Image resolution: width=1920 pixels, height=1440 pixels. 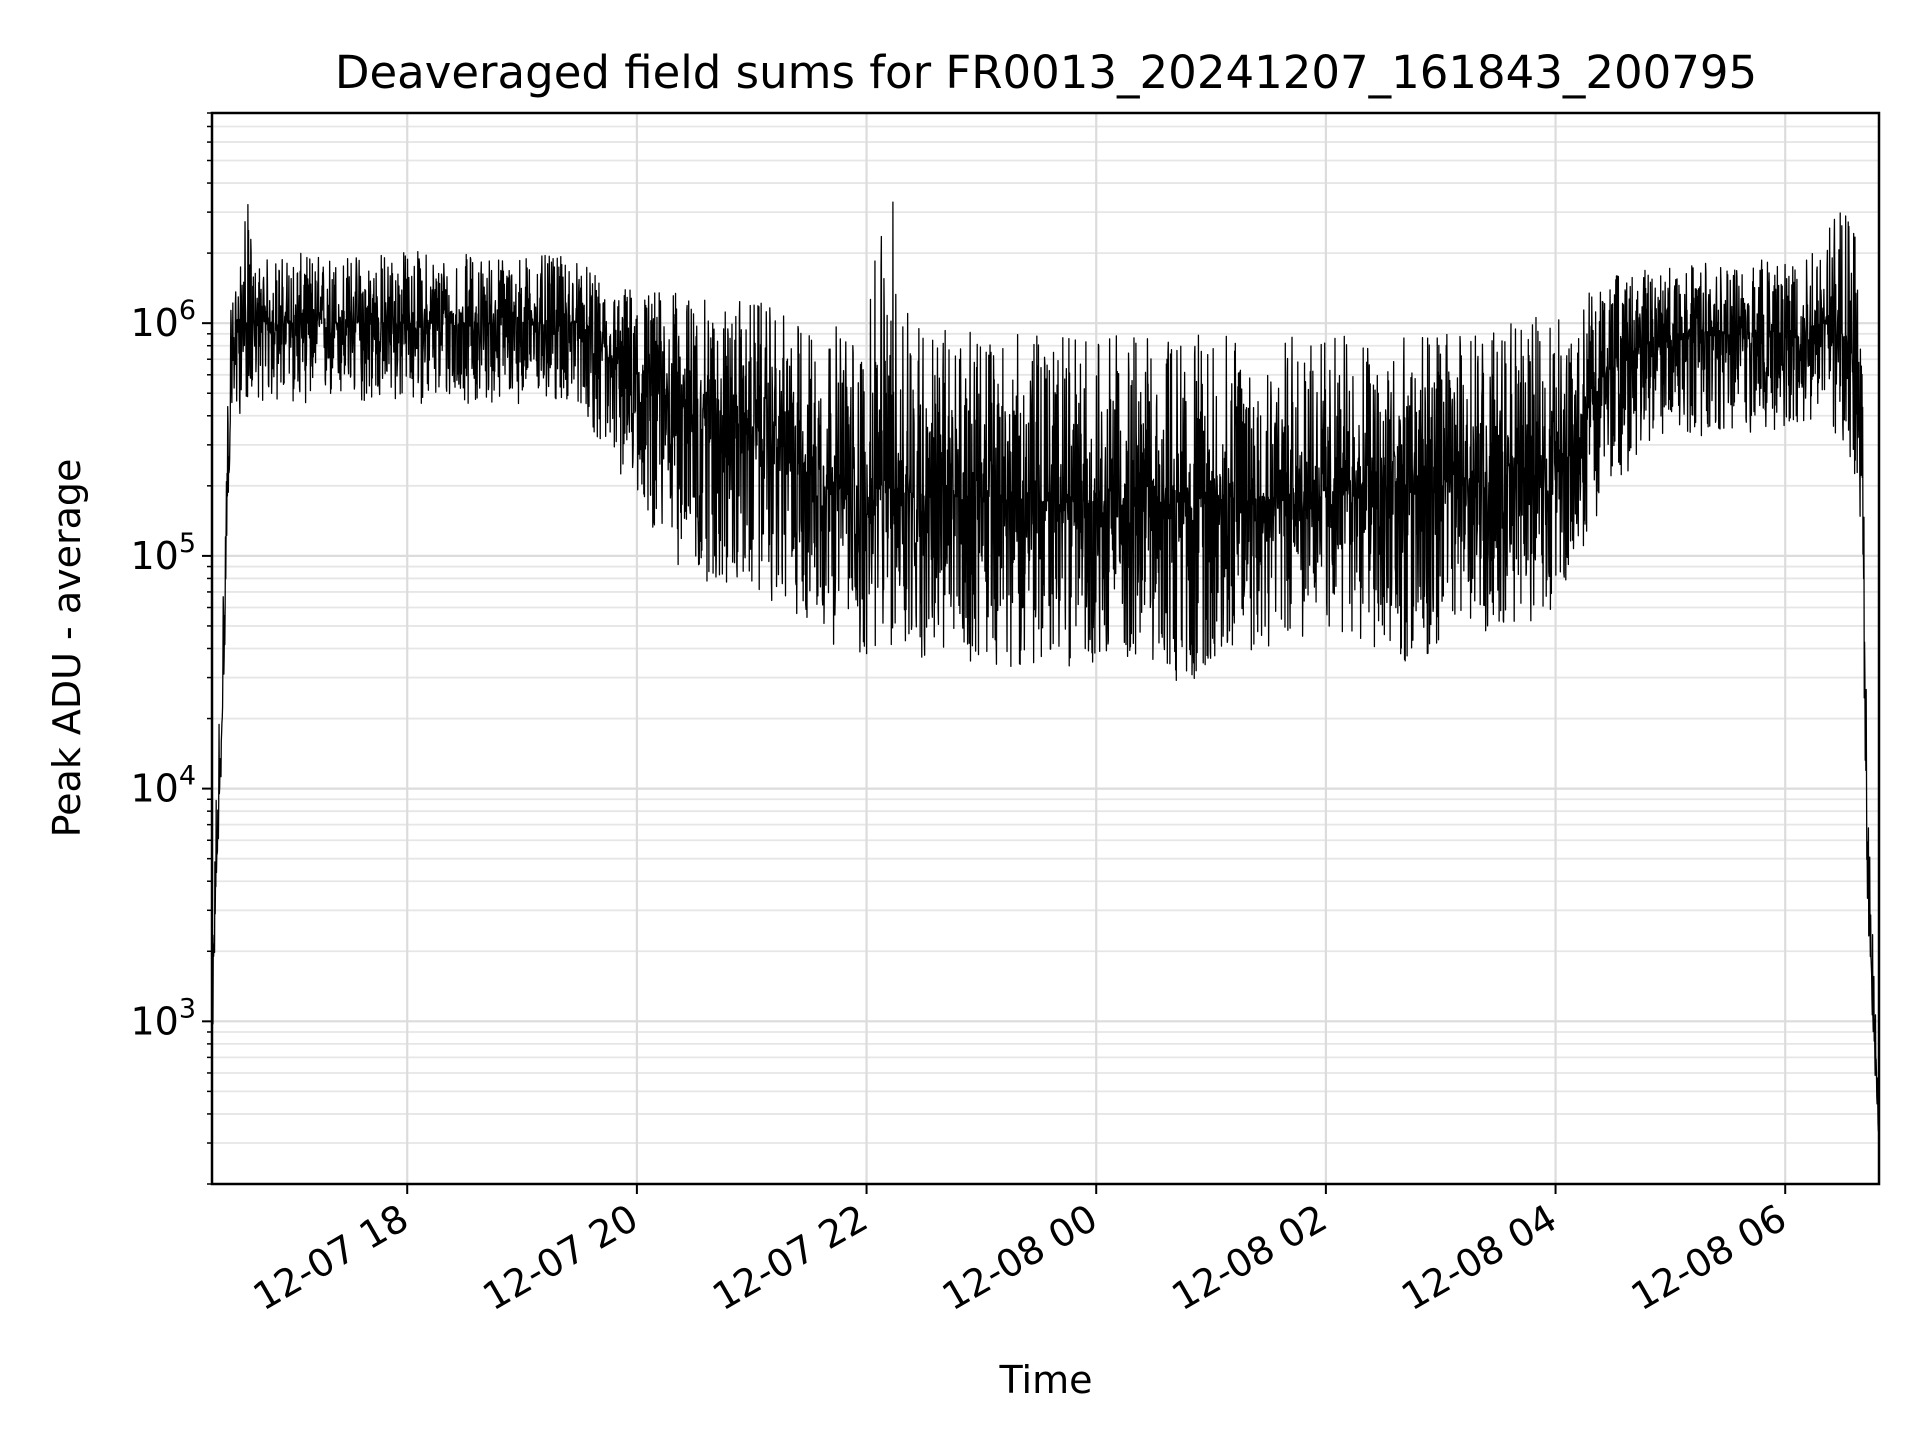 What do you see at coordinates (163, 786) in the screenshot?
I see `y-tick-label: 104` at bounding box center [163, 786].